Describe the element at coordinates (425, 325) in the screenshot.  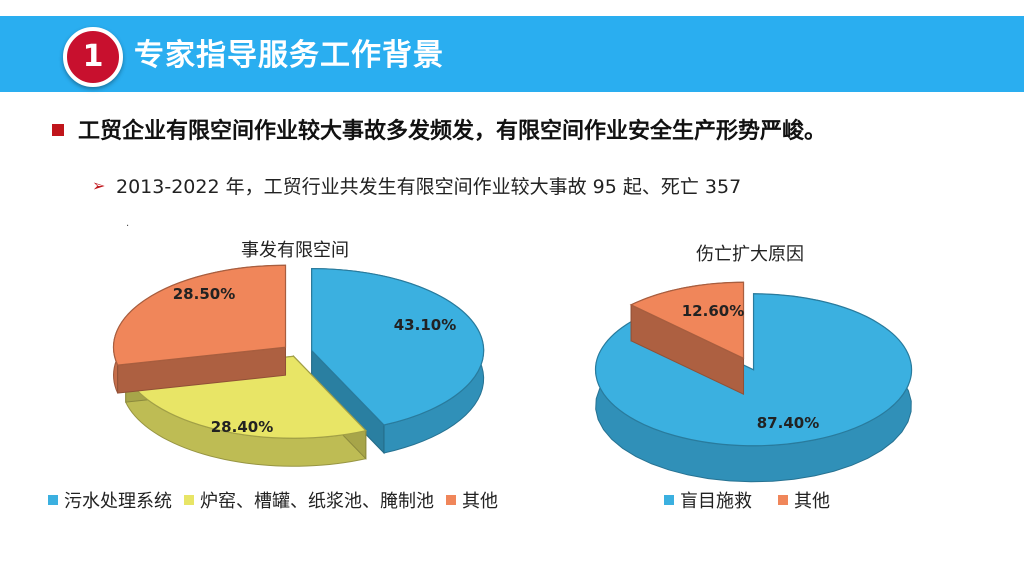
I see `data-label: 43.10%` at that location.